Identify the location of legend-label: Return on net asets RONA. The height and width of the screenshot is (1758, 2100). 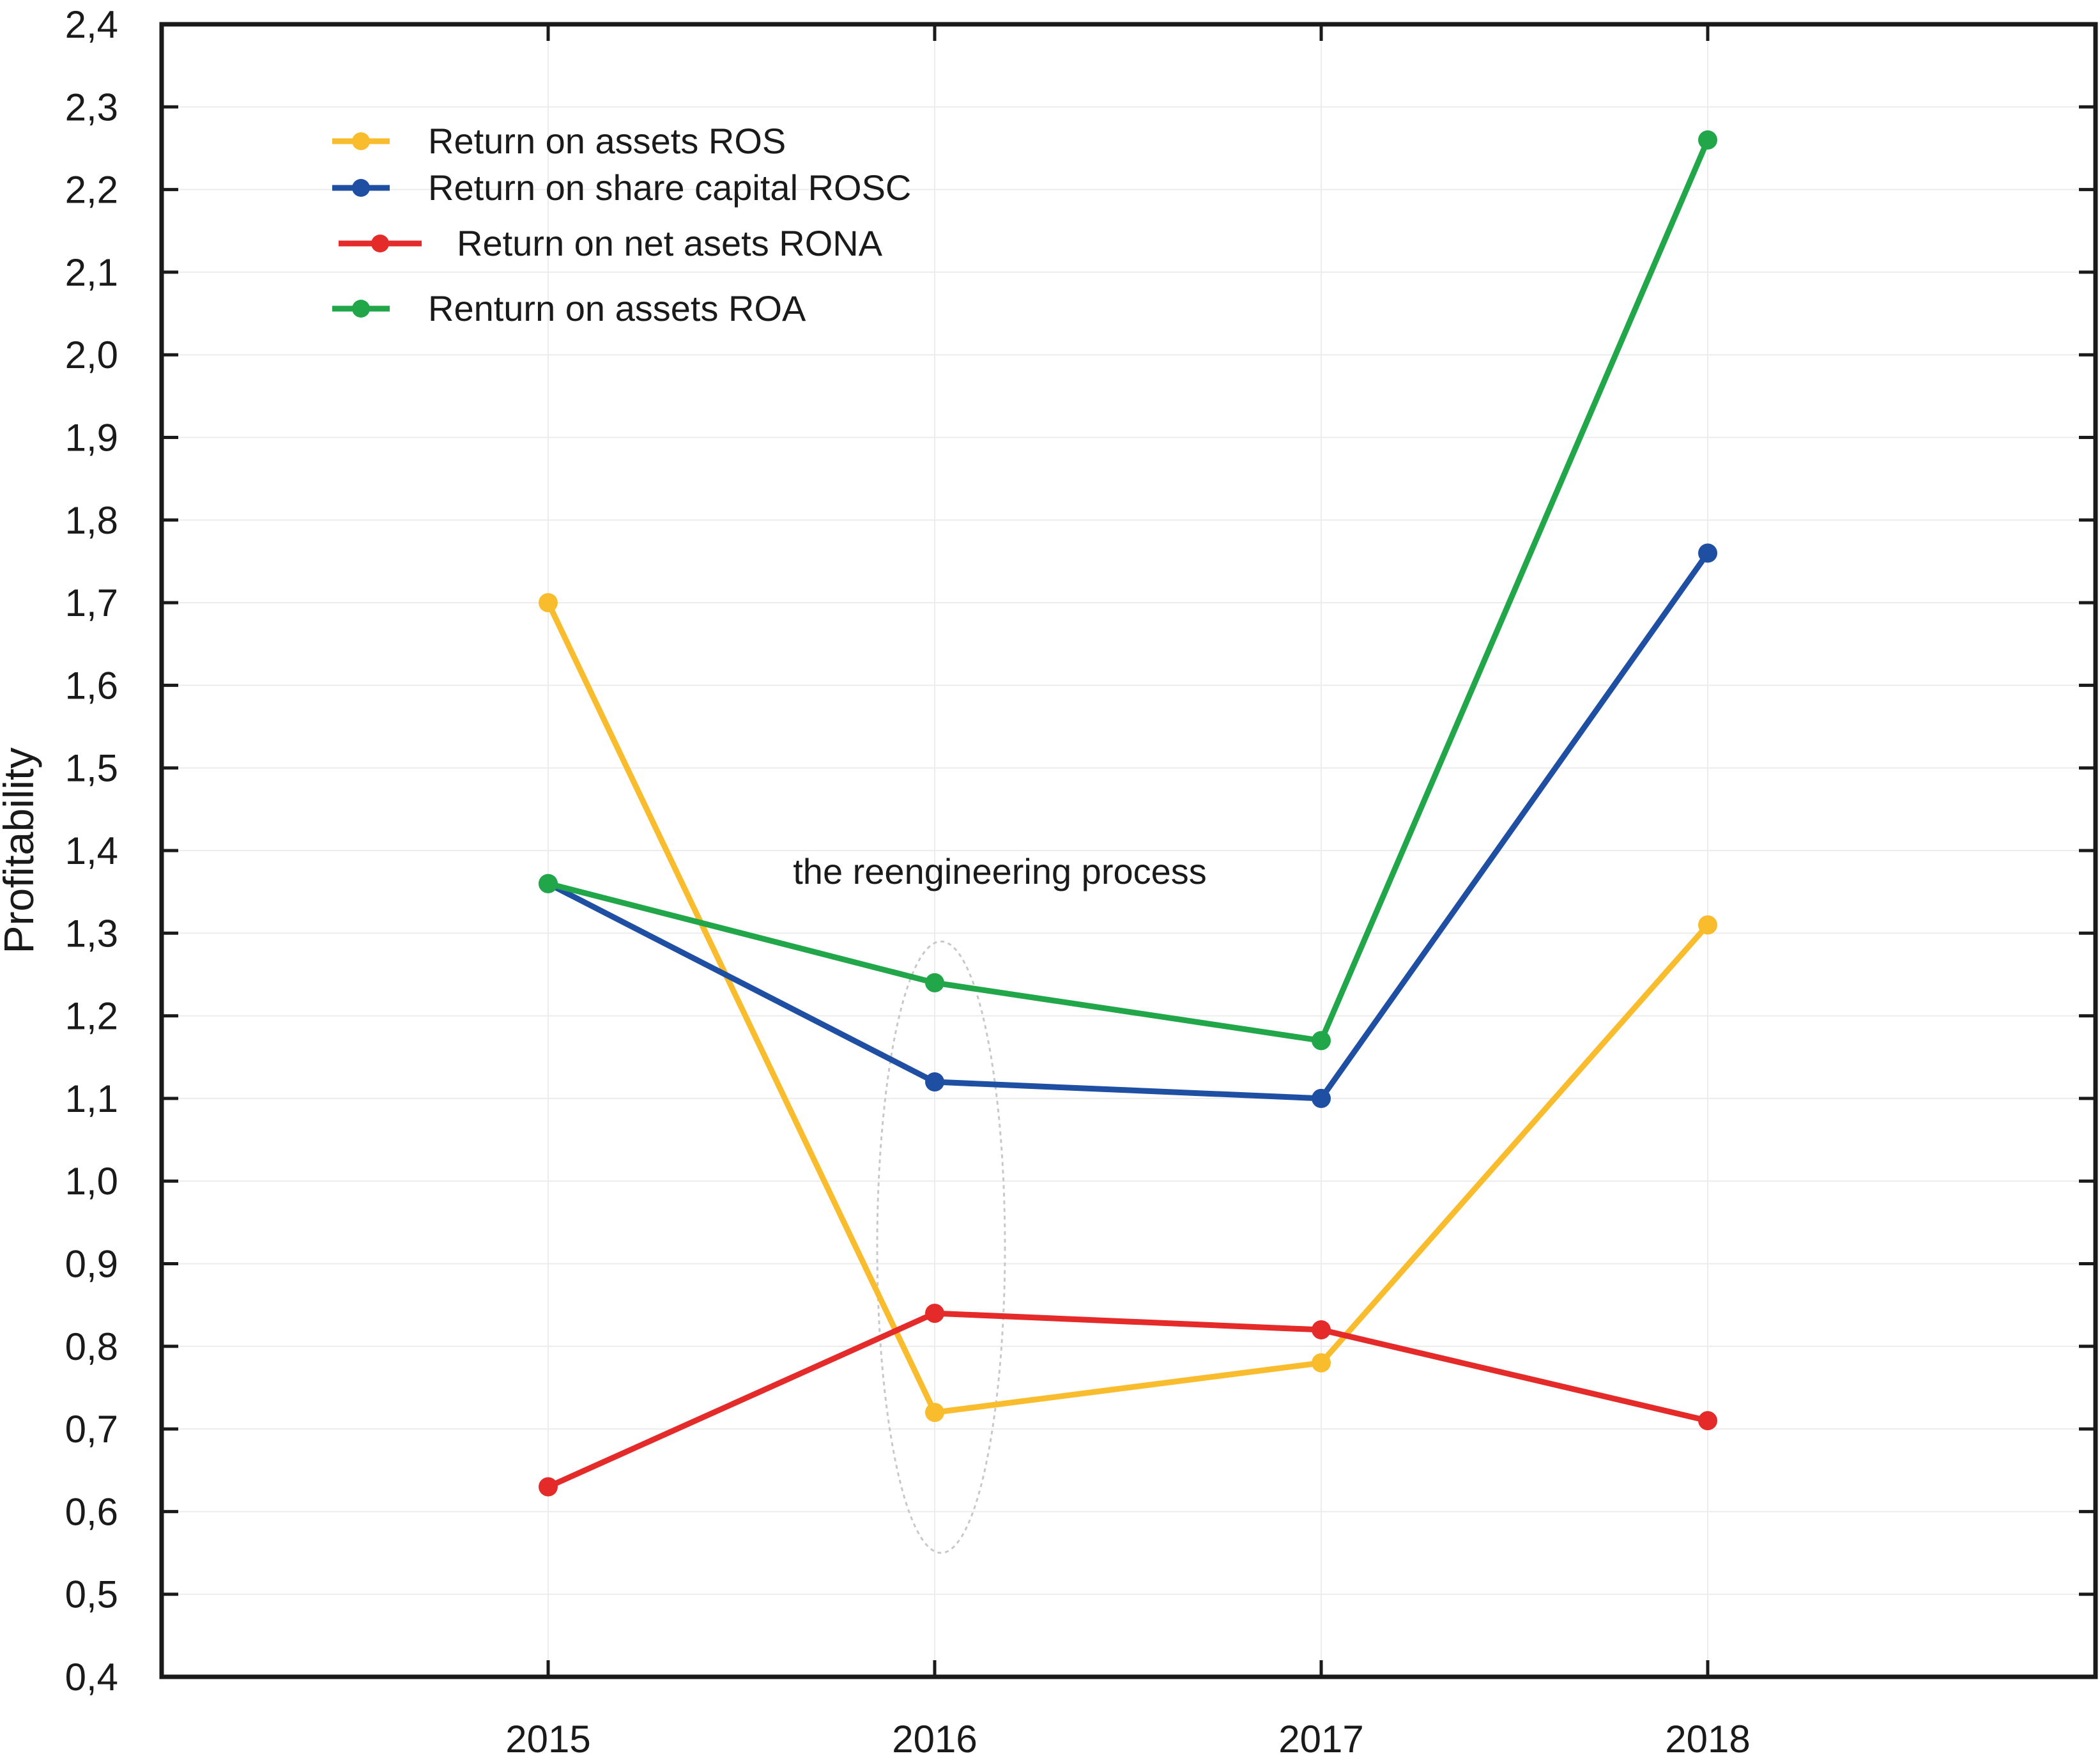
(670, 243).